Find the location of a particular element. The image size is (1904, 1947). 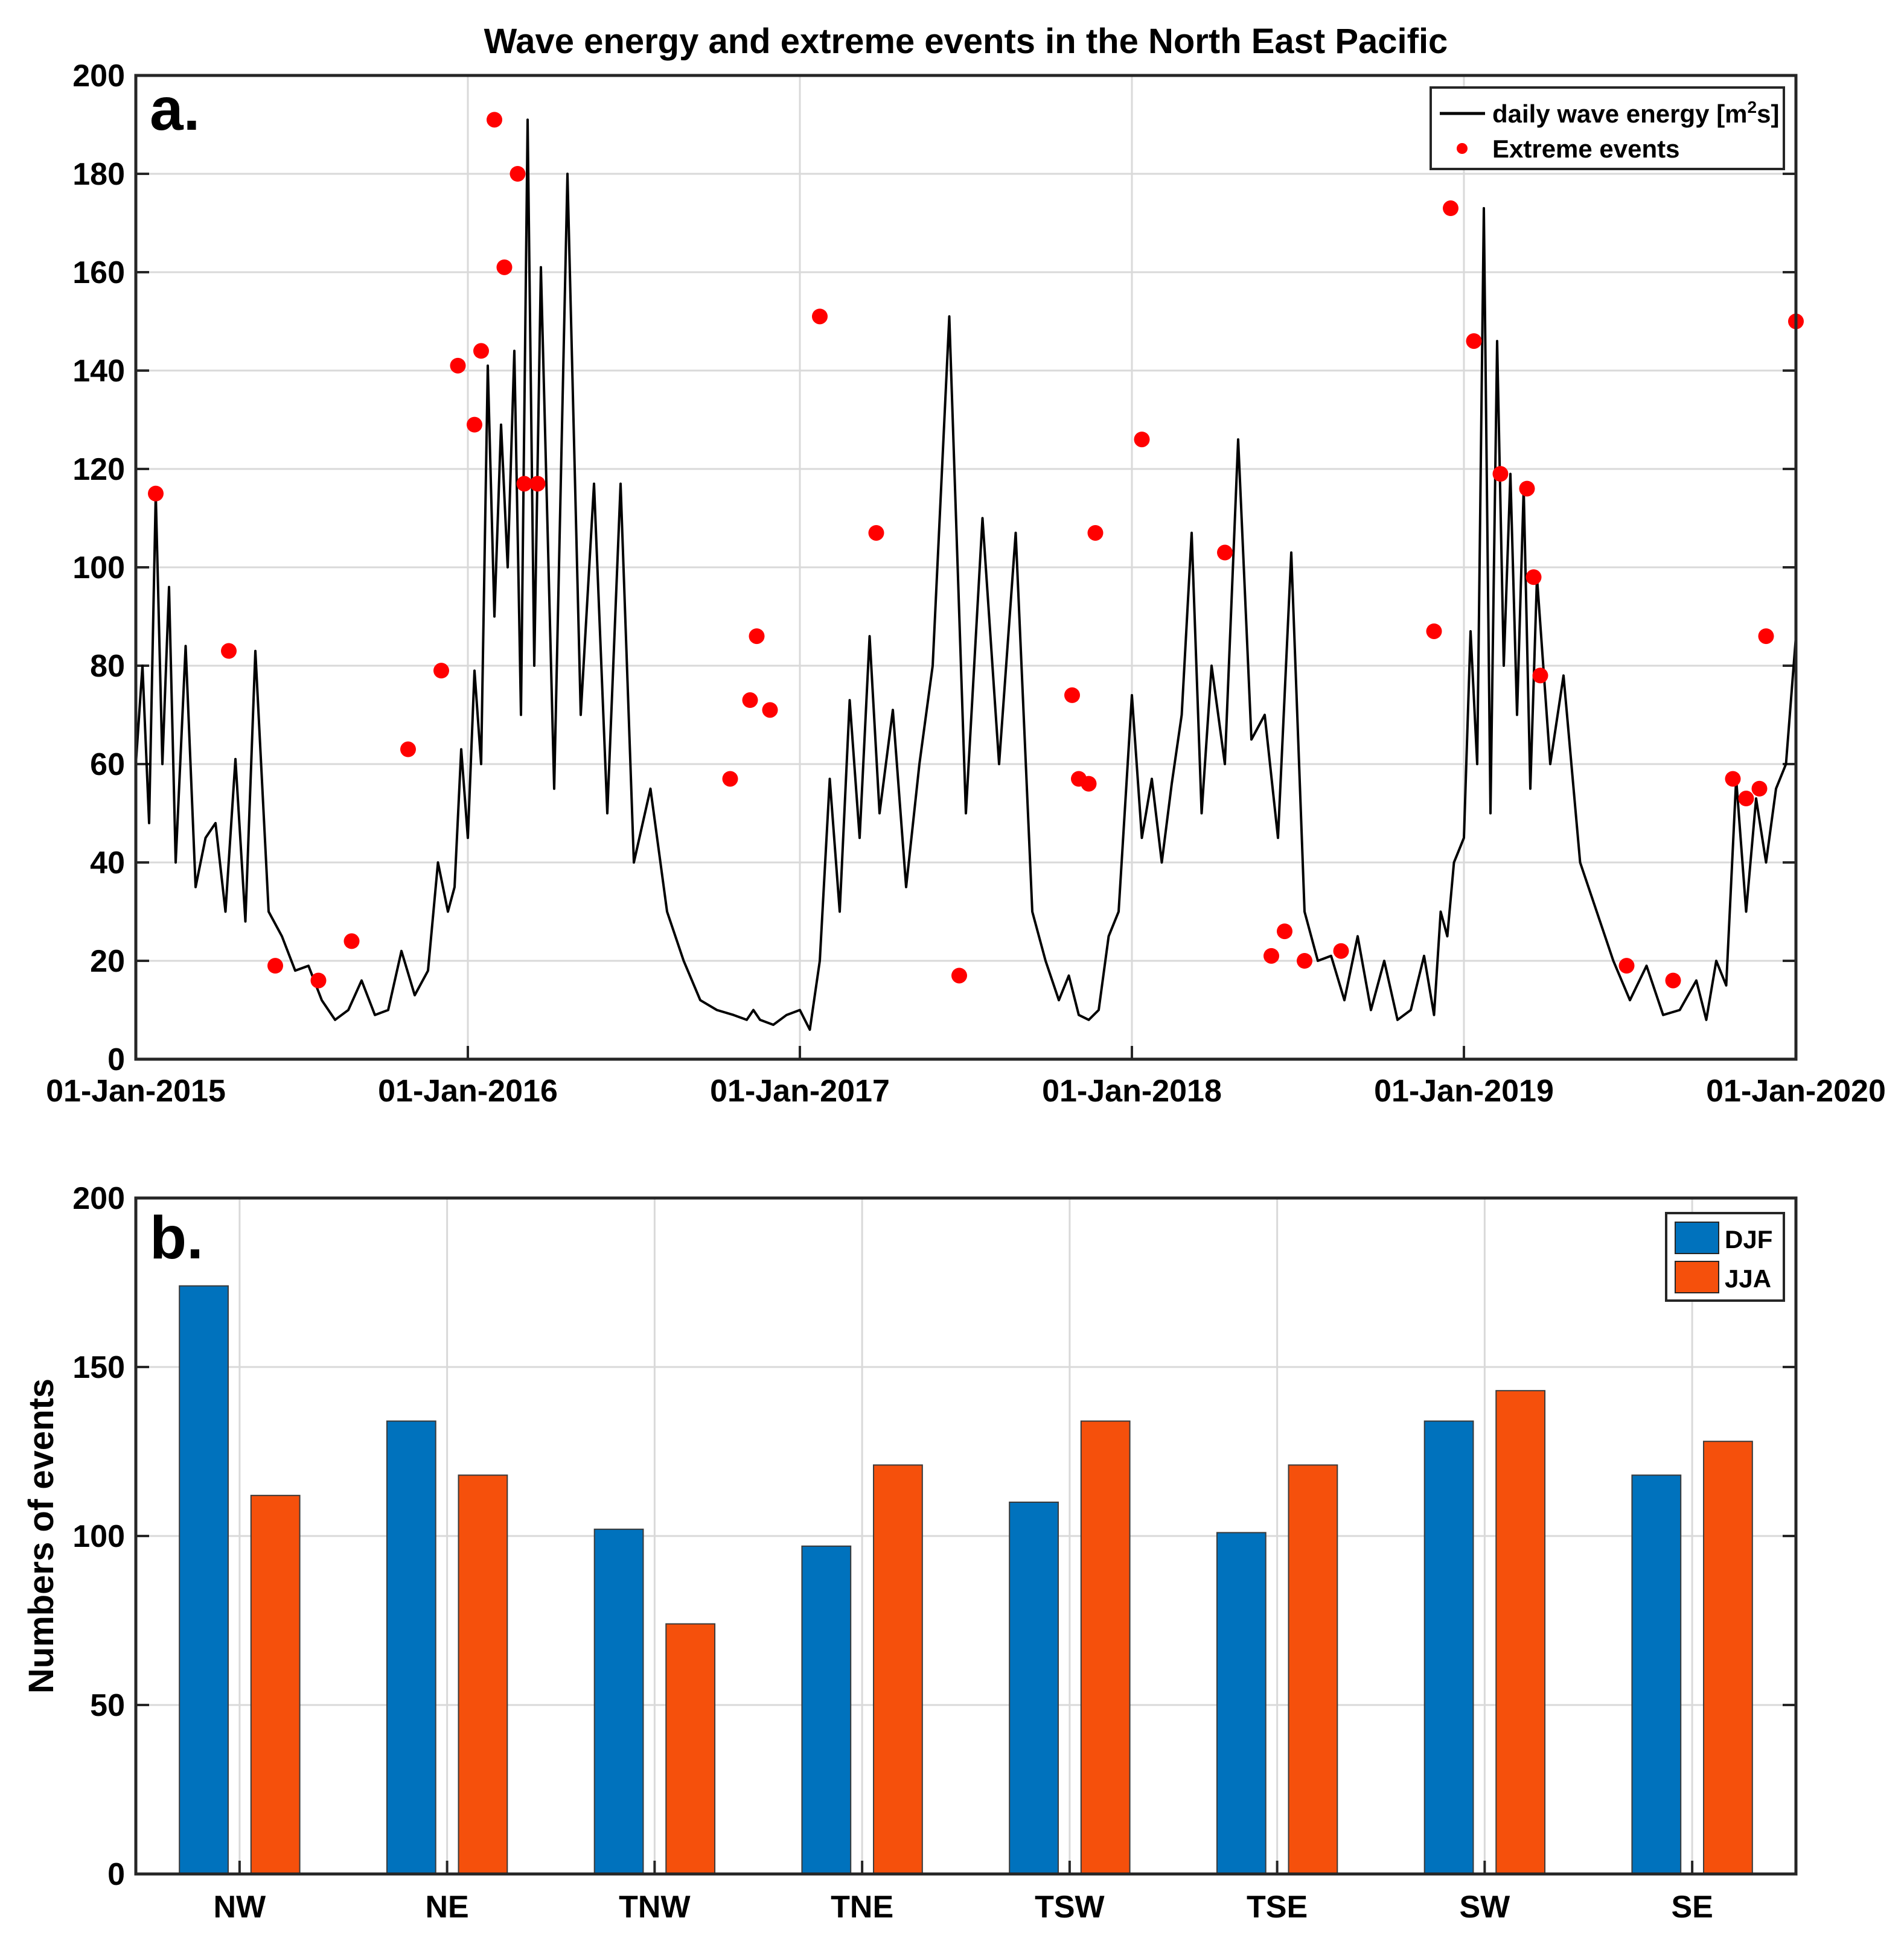

panel-a-ytick-label: 140 is located at coordinates (99, 371).